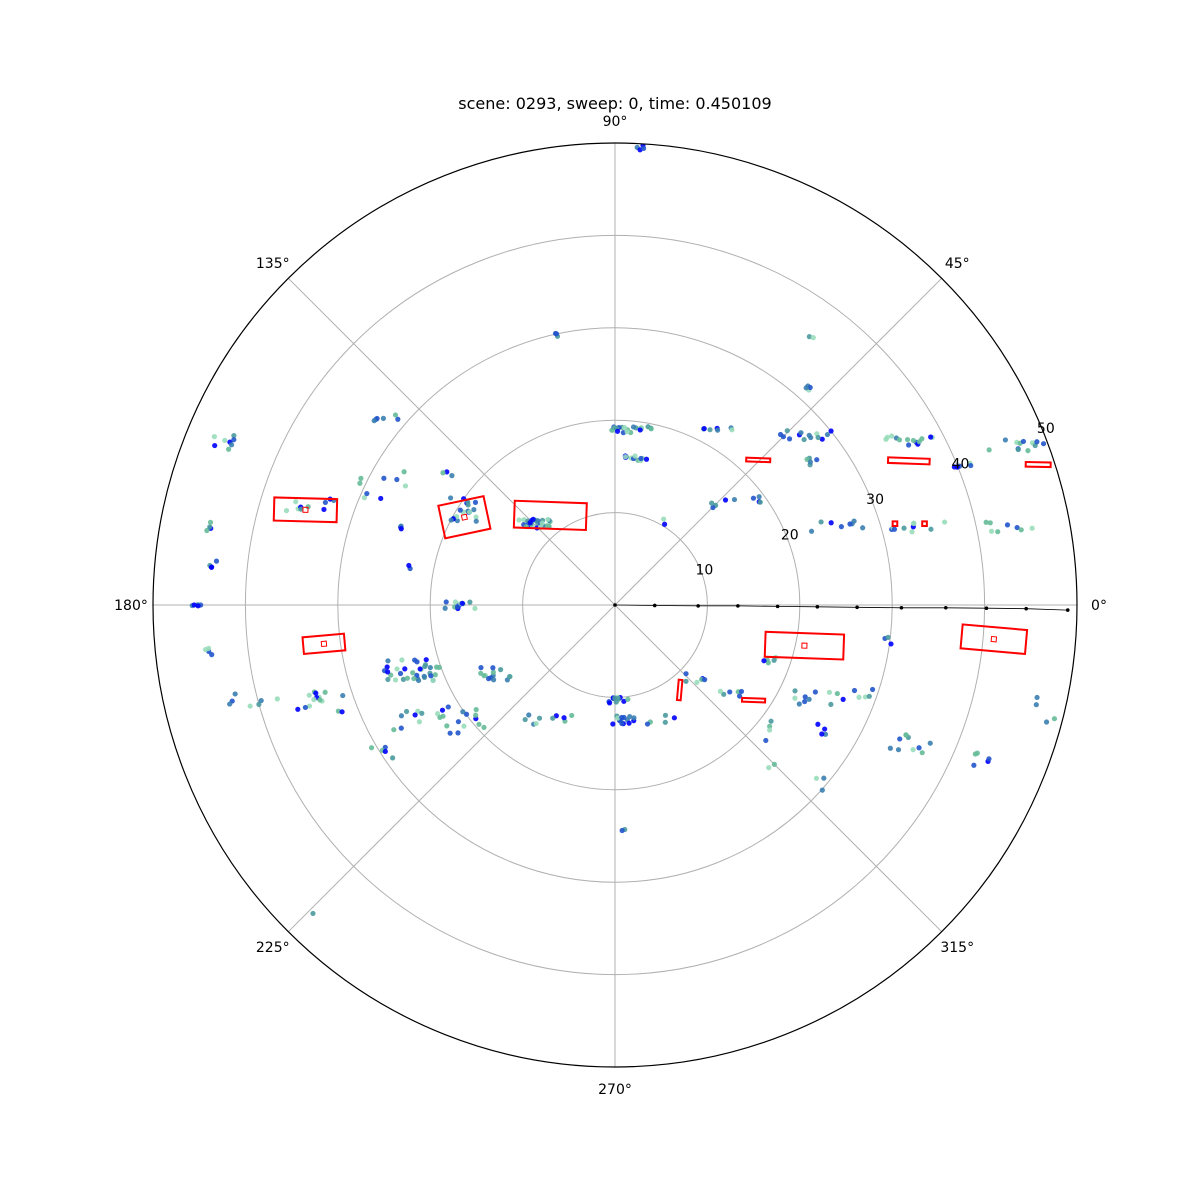 The width and height of the screenshot is (1200, 1200). What do you see at coordinates (704, 571) in the screenshot?
I see `radial-tick-label: 10` at bounding box center [704, 571].